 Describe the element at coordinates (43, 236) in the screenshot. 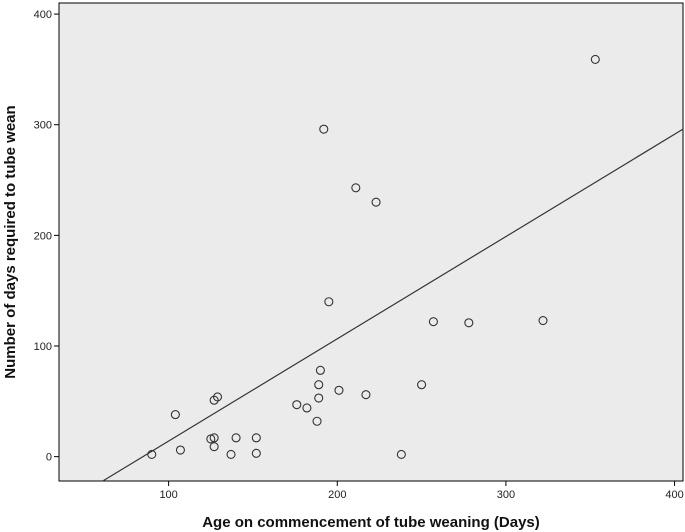

I see `y-tick-label: 200` at that location.